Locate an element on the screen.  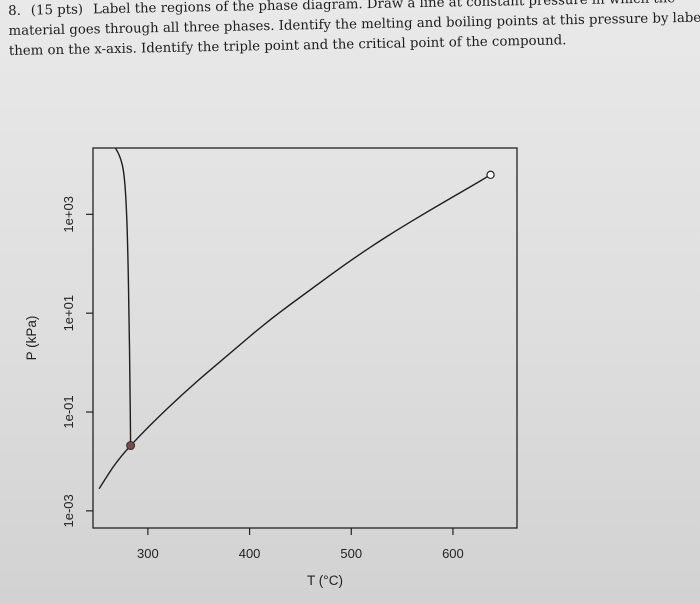
y-tick-label-1e+03: 1e+03 is located at coordinates (68, 214).